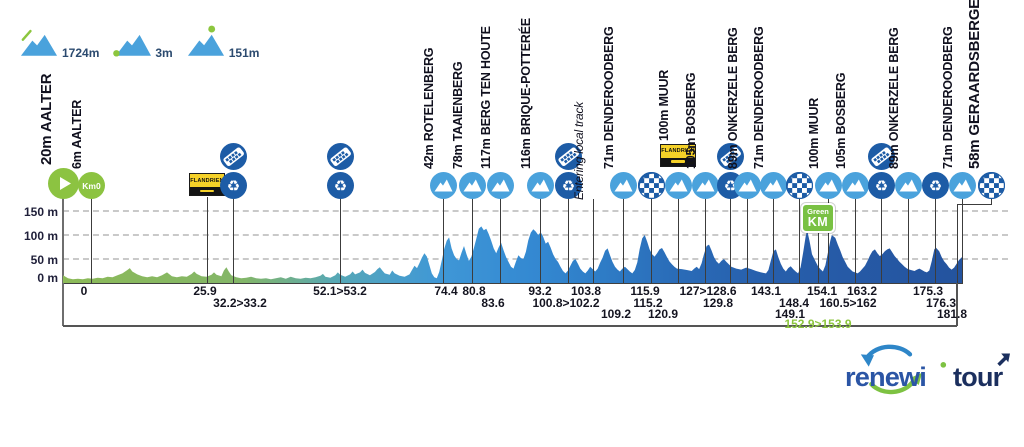  Describe the element at coordinates (841, 120) in the screenshot. I see `climb-label: 105m BOSBERG` at that location.